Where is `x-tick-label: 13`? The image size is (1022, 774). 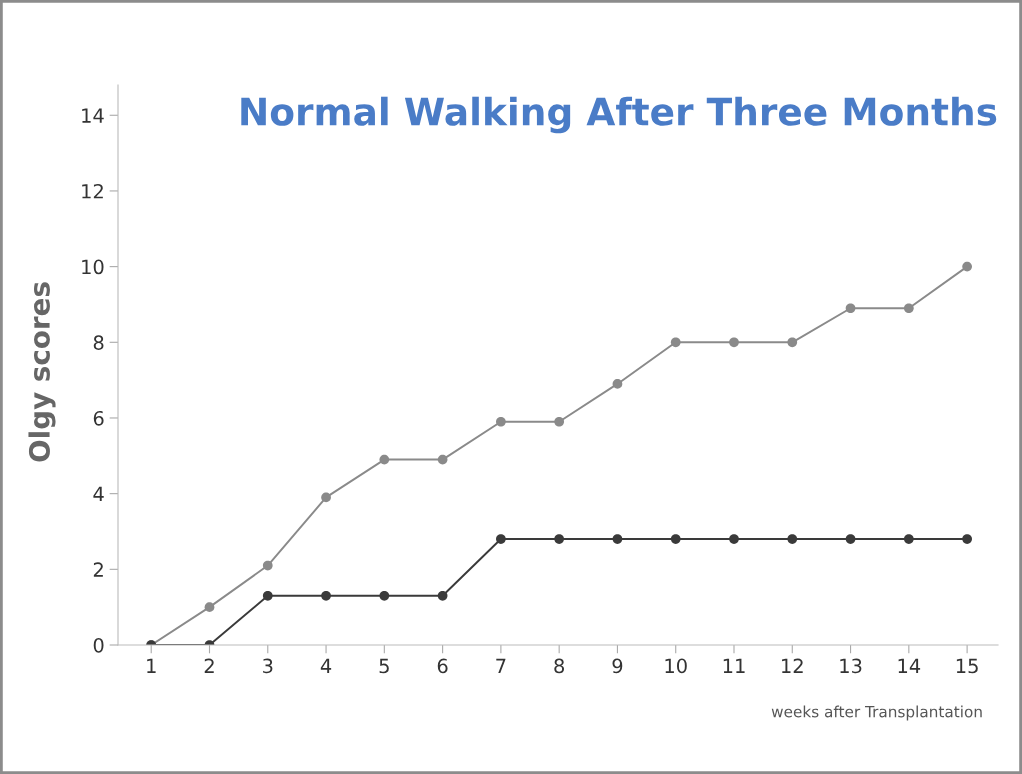
x-tick-label: 13 is located at coordinates (851, 666).